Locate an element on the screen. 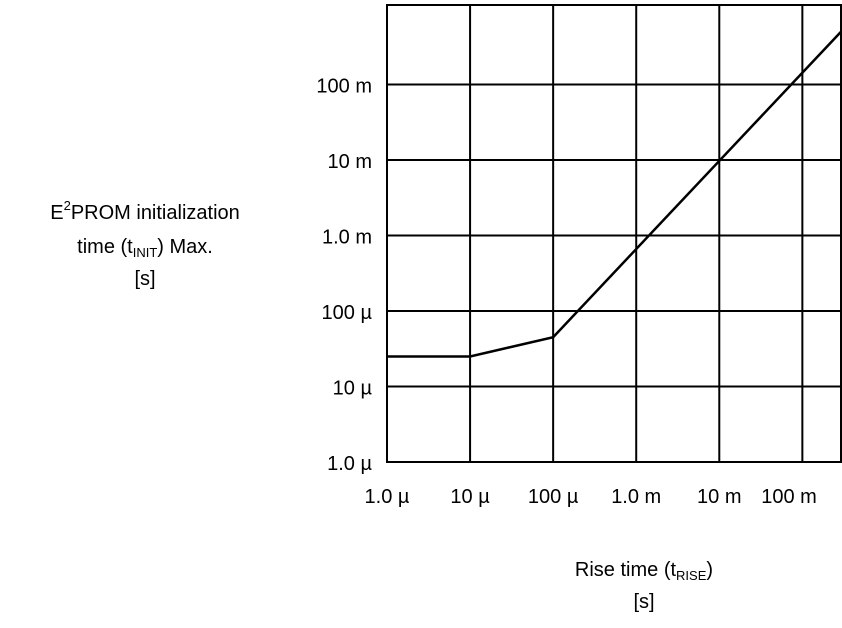 The image size is (842, 628). y-tick-labels: 1.0 µ 10 µ 100 µ 1.0 m 10 m 100 m is located at coordinates (344, 276).